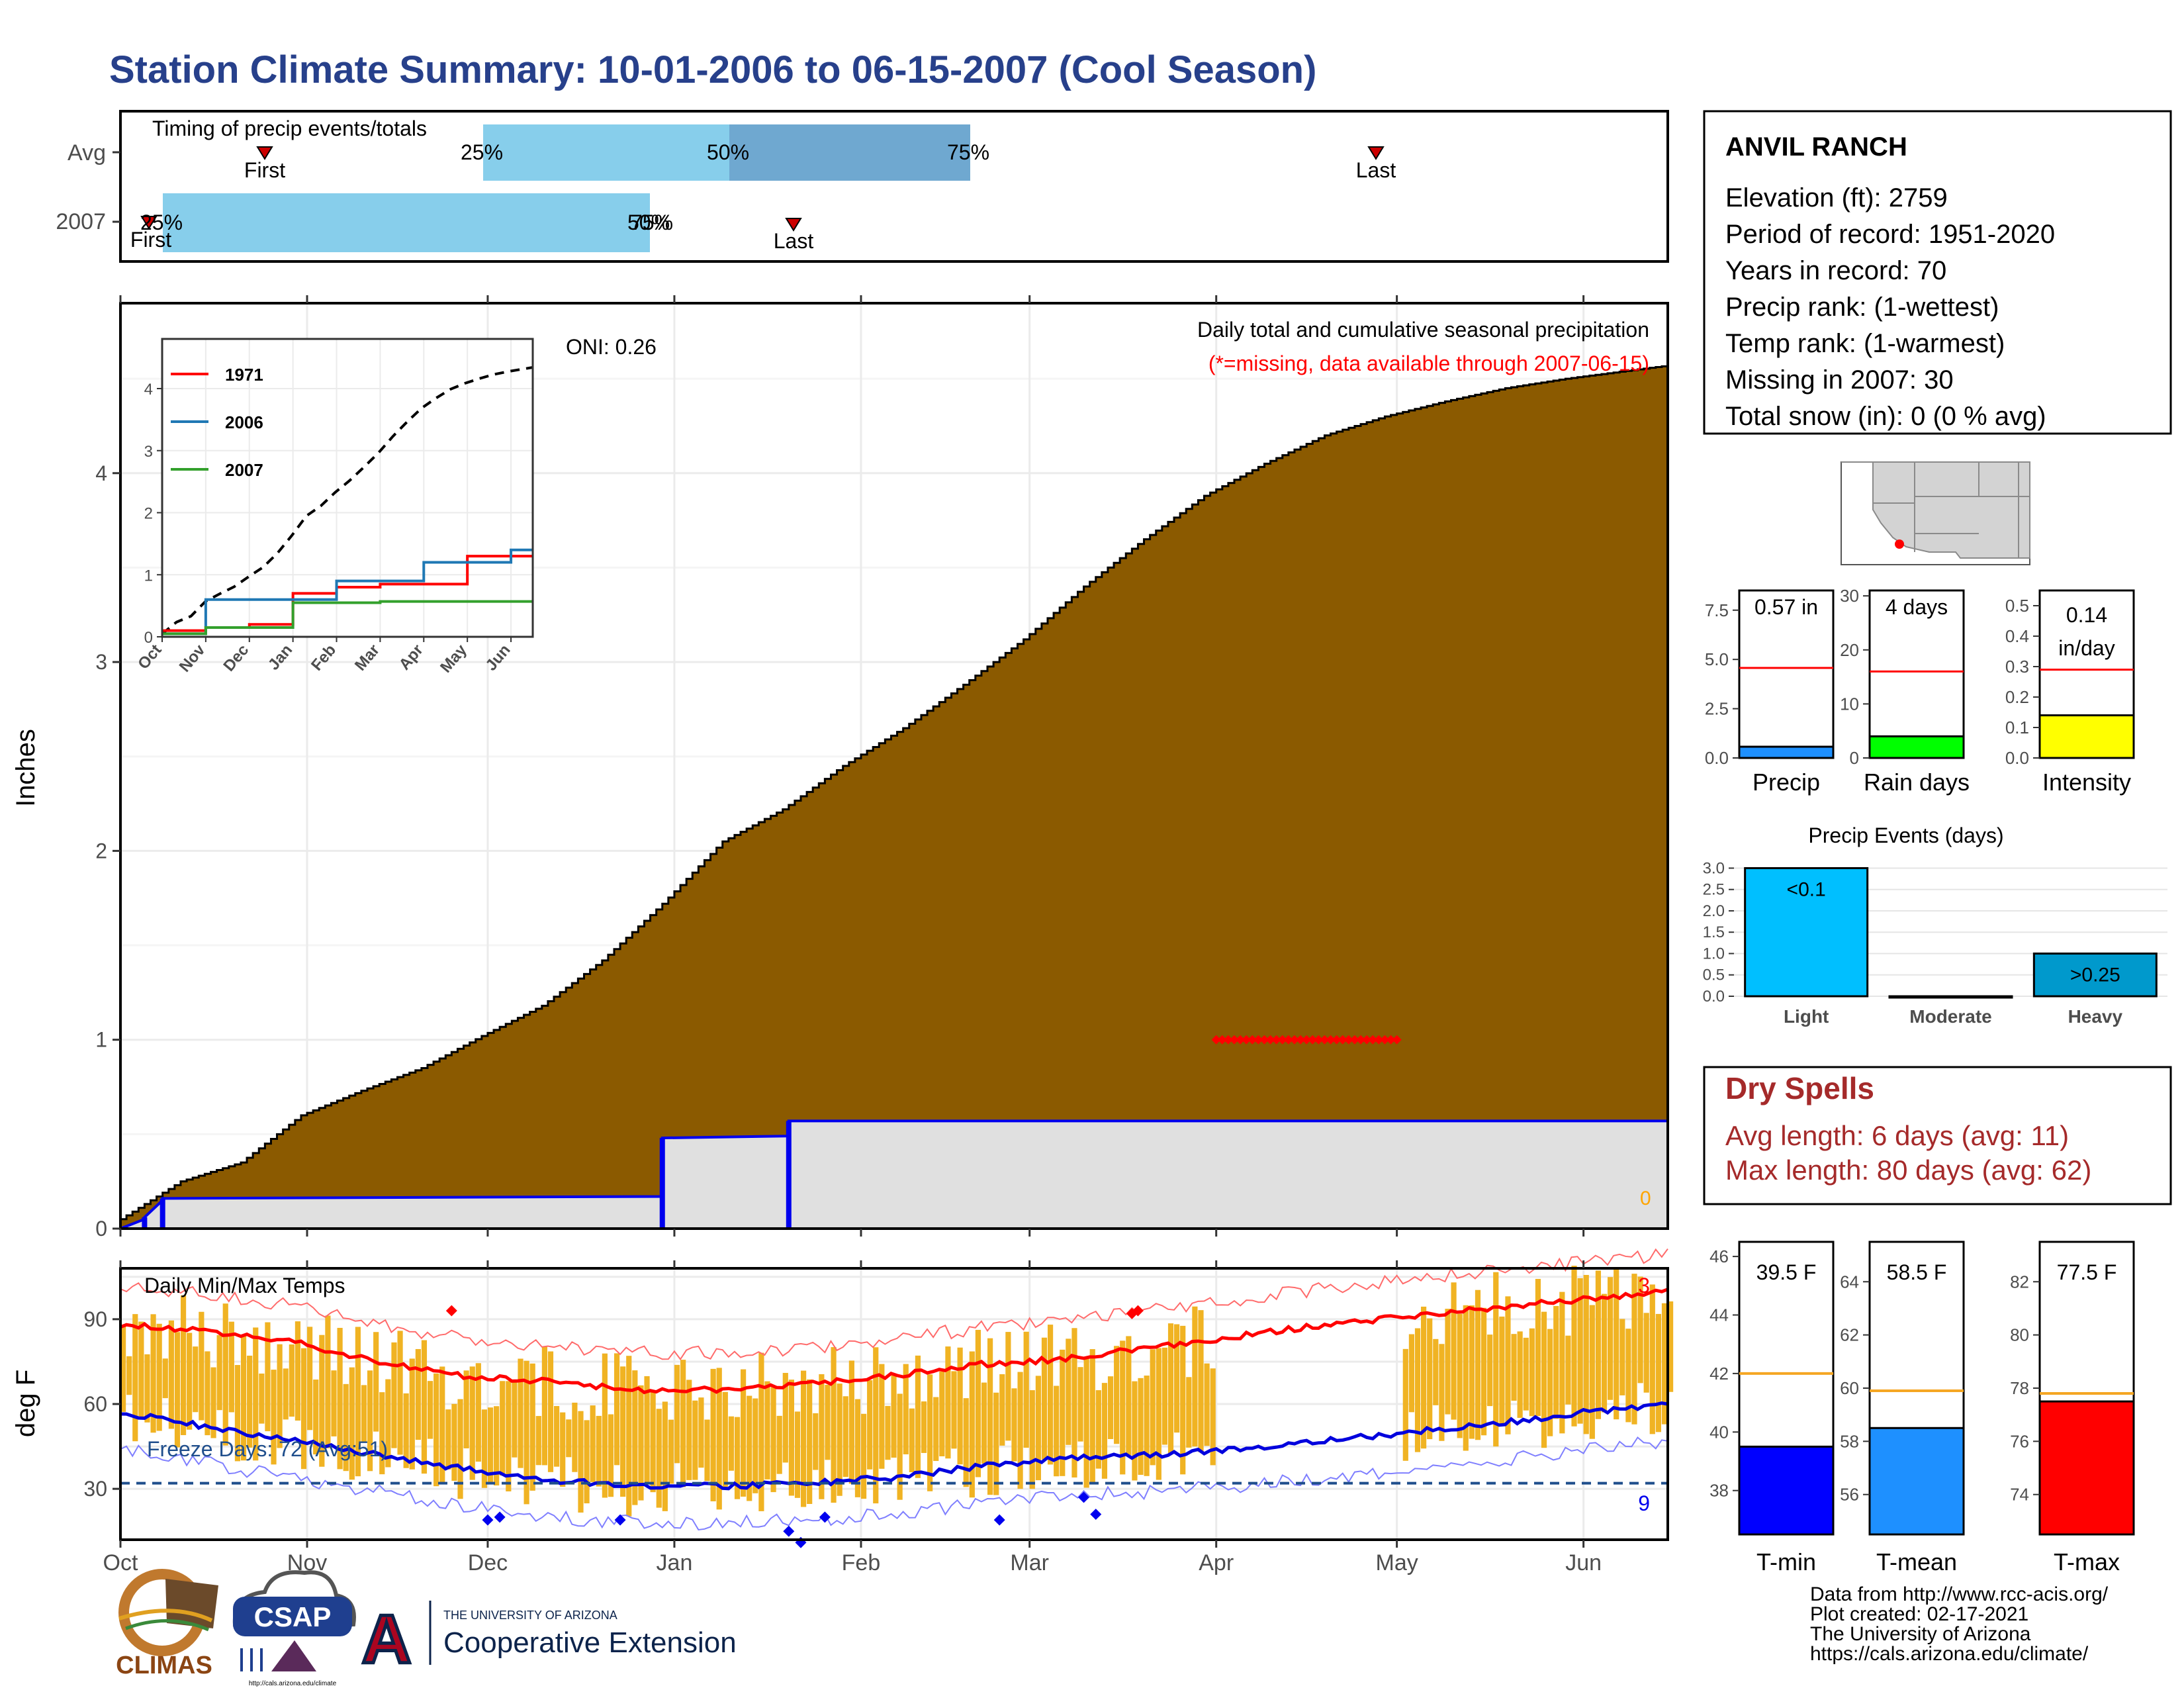 This screenshot has height=1688, width=2184. What do you see at coordinates (1849, 1388) in the screenshot?
I see `temp-bar-ytick-label: 60` at bounding box center [1849, 1388].